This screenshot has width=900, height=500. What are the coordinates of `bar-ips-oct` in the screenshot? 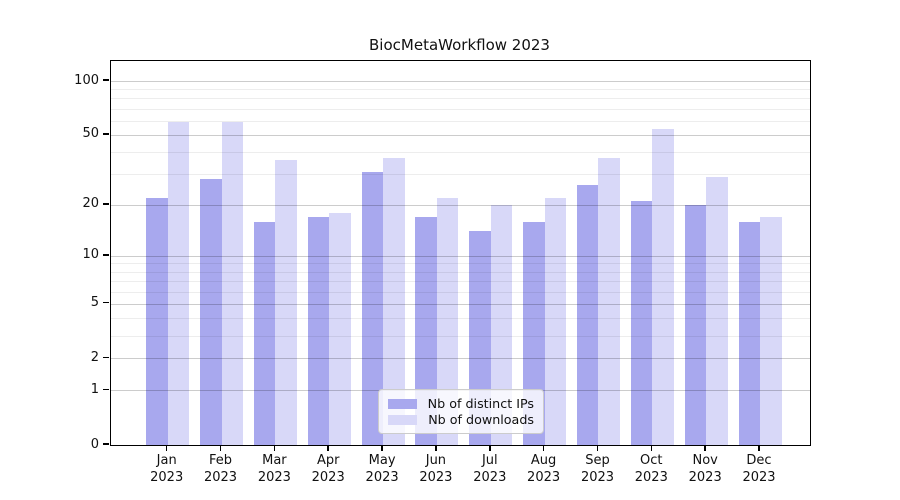 It's located at (641, 323).